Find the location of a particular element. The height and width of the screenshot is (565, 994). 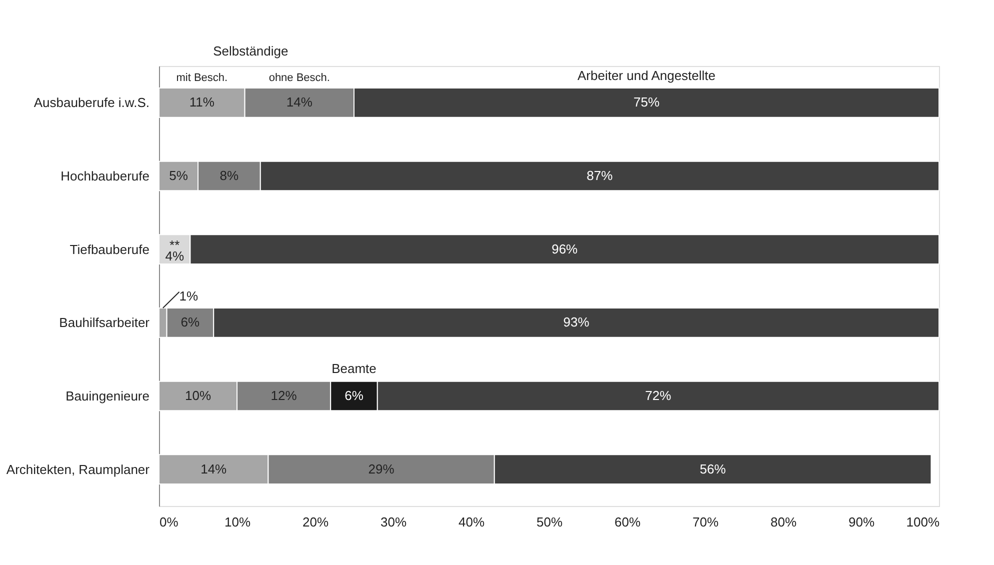

x-tick-label: 30% is located at coordinates (393, 522).